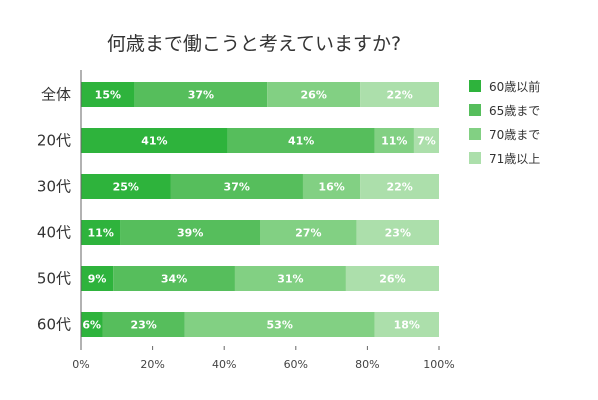  What do you see at coordinates (152, 364) in the screenshot?
I see `x-tick-label: 20%` at bounding box center [152, 364].